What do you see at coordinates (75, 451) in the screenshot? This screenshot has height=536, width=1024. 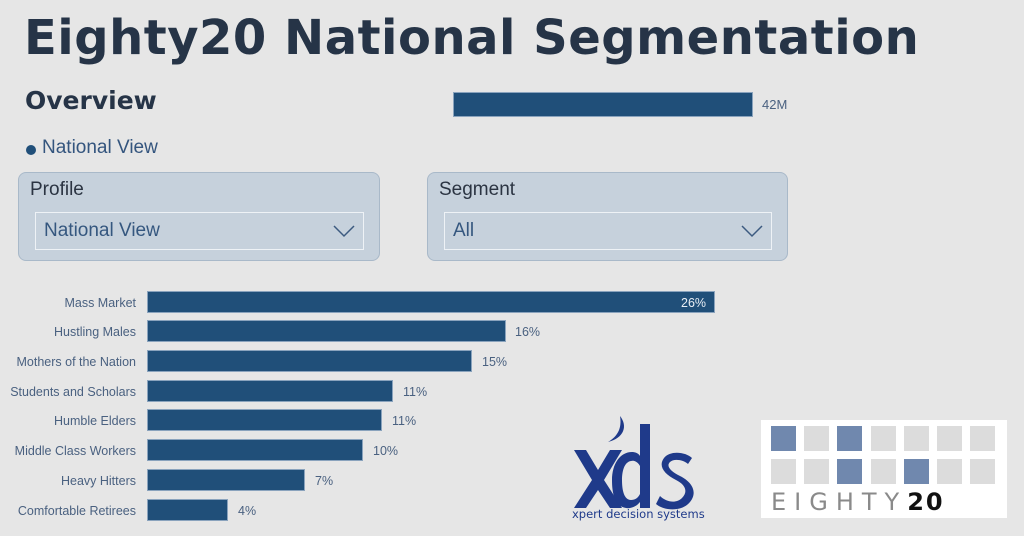 I see `chart-category-label: Middle Class Workers` at bounding box center [75, 451].